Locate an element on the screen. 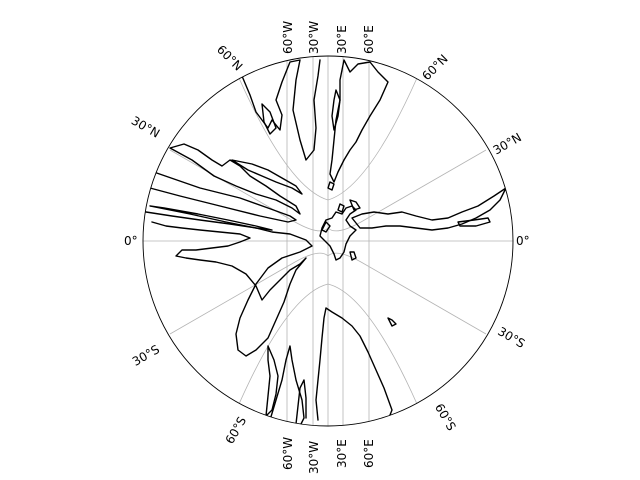  label-left-30n: 30°N is located at coordinates (145, 126).